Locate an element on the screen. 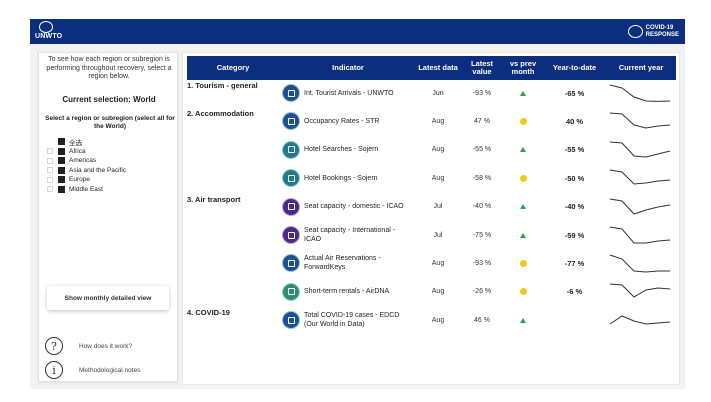 This screenshot has height=402, width=711. year-to-date-cell: 40 % is located at coordinates (574, 121).